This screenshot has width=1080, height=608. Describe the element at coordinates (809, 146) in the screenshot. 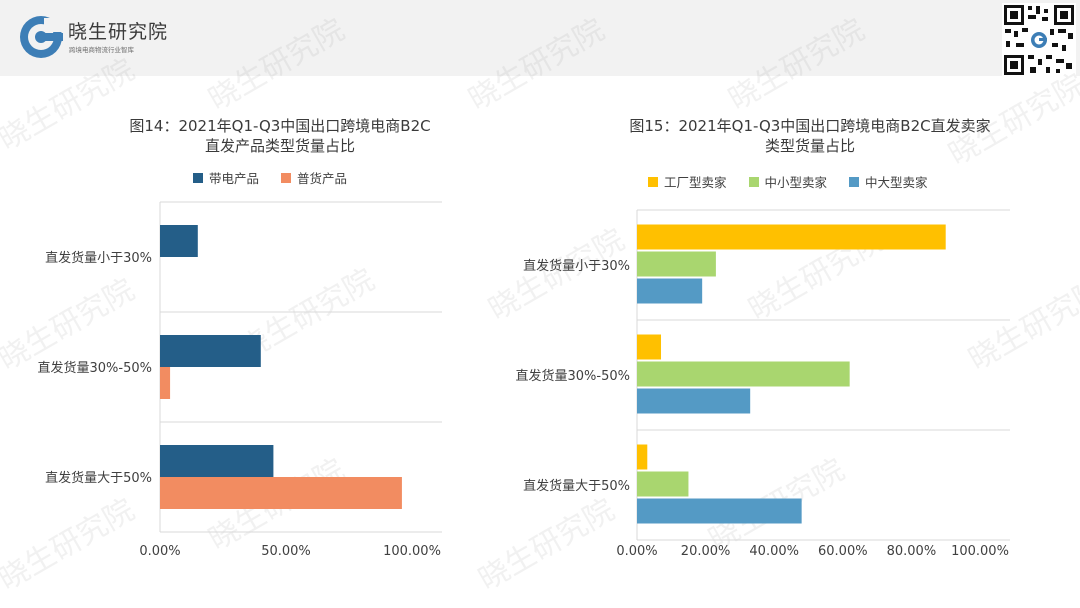

I see `chart15-title-line2: 类型货量占比` at that location.